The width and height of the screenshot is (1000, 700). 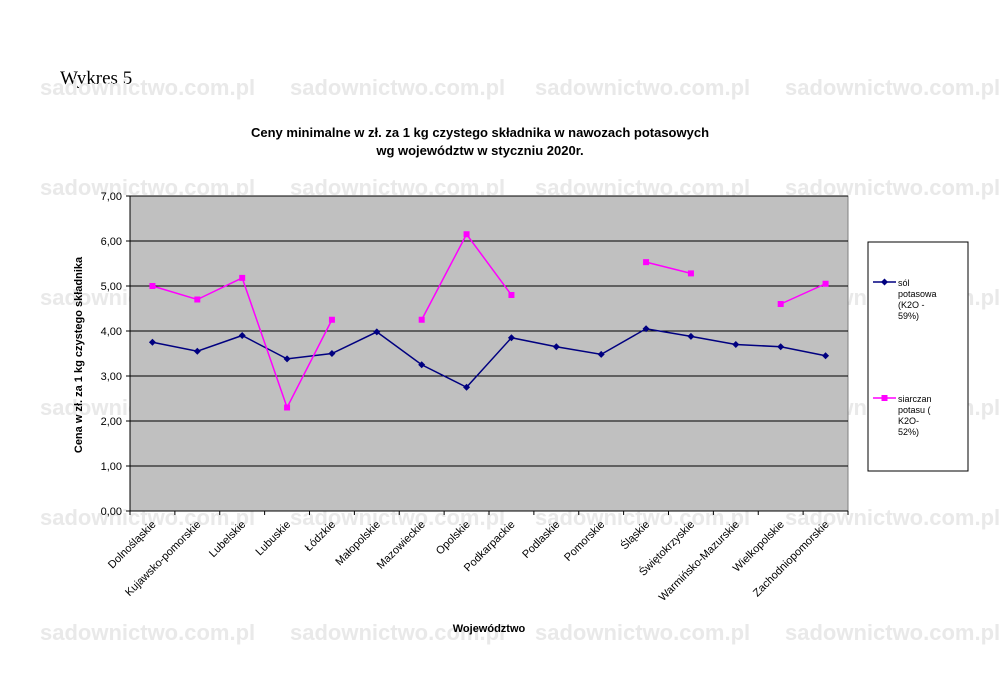 I want to click on chart-title-line-2: wg województw w styczniu 2020r., so click(x=479, y=150).